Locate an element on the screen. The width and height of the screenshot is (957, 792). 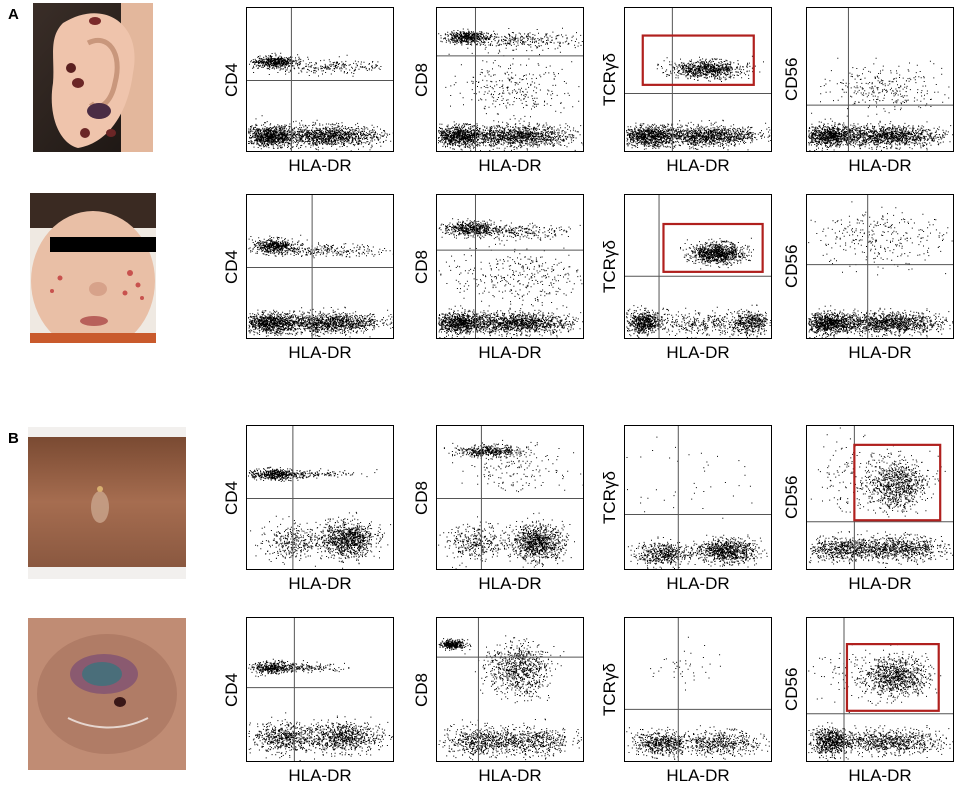
scatter-plot-r2-tcr is located at coordinates (698, 266).